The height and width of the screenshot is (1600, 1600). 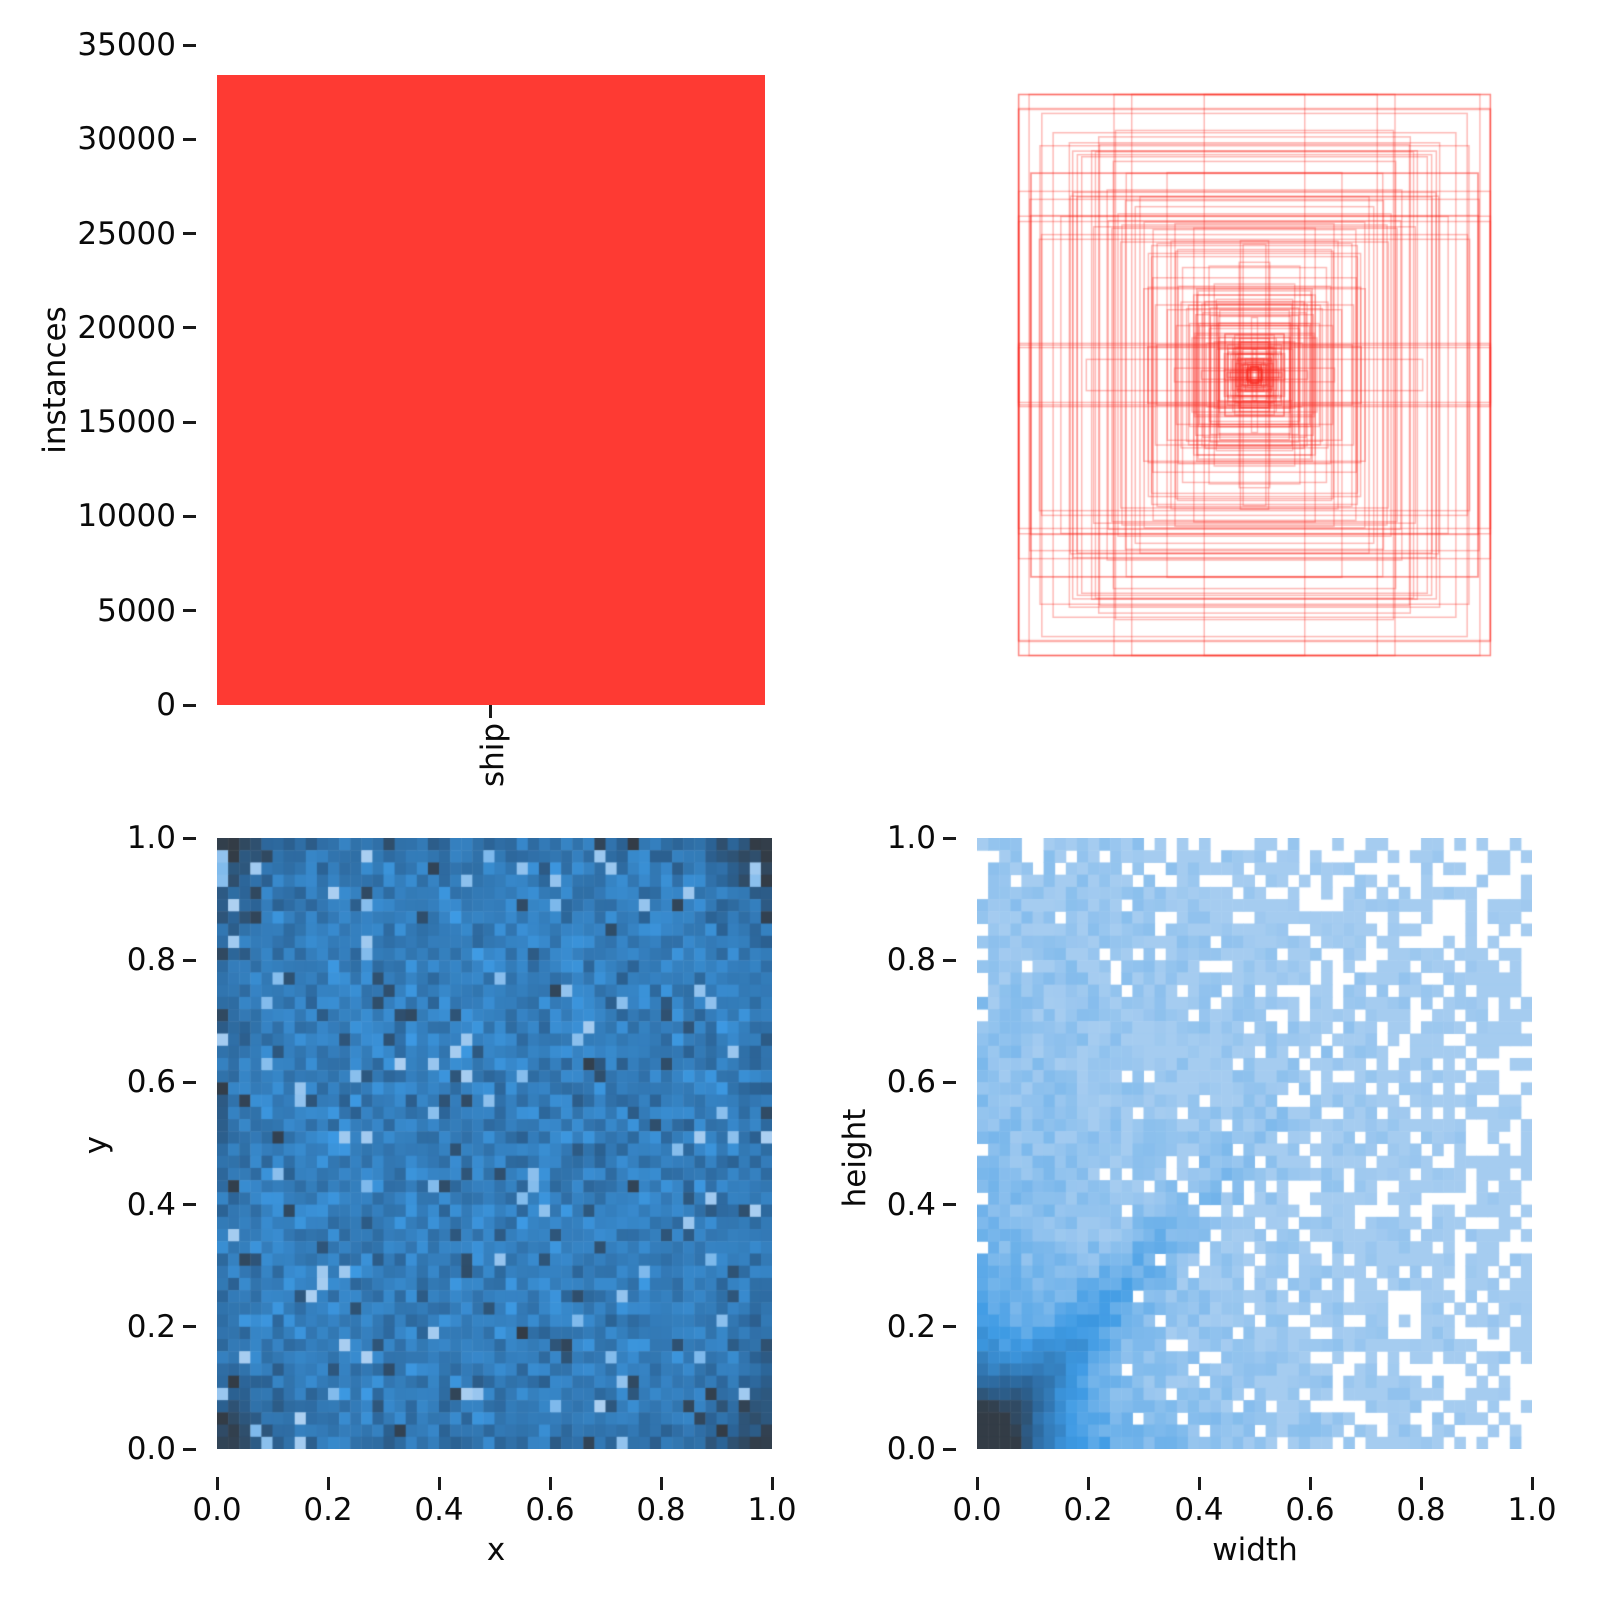 What do you see at coordinates (911, 1449) in the screenshot?
I see `wh-heatmap-ytick-label: 0.0` at bounding box center [911, 1449].